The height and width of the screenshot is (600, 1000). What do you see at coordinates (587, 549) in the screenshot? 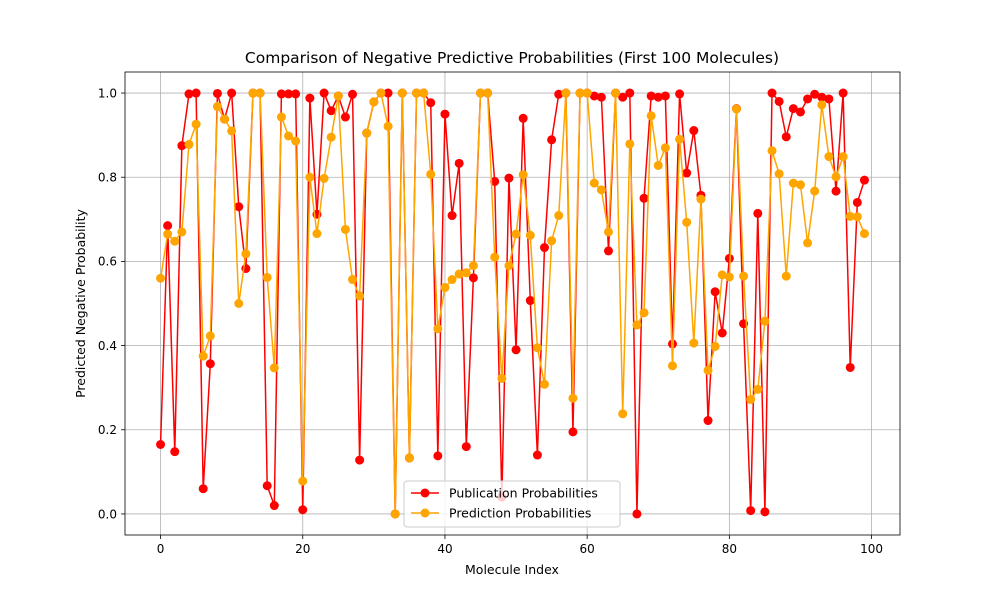
I see `x-tick-label: 60` at bounding box center [587, 549].